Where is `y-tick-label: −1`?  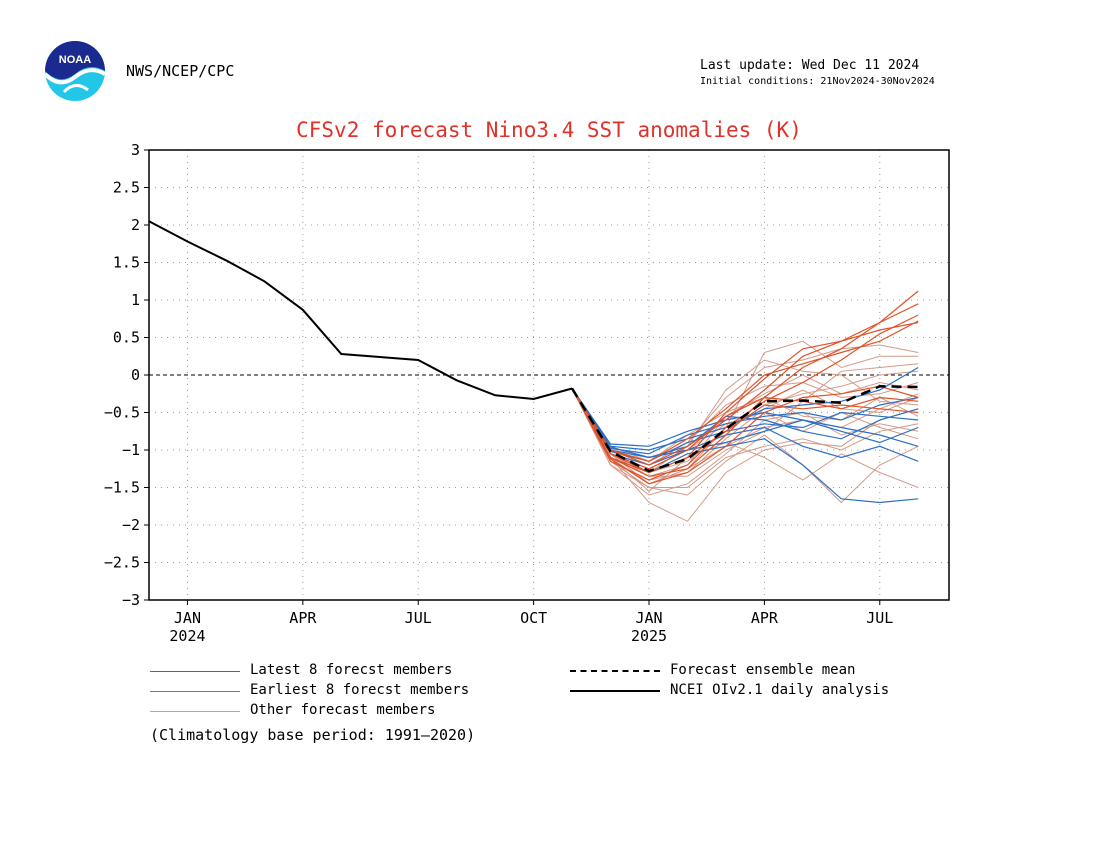 y-tick-label: −1 is located at coordinates (131, 450).